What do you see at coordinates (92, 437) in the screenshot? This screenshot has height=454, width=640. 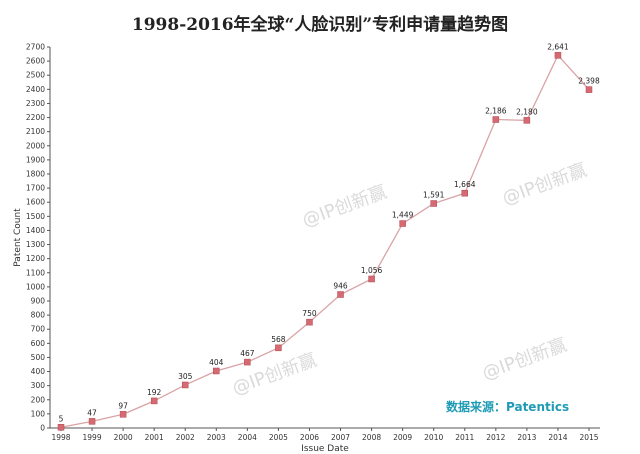 I see `x-tick-label: 1999` at bounding box center [92, 437].